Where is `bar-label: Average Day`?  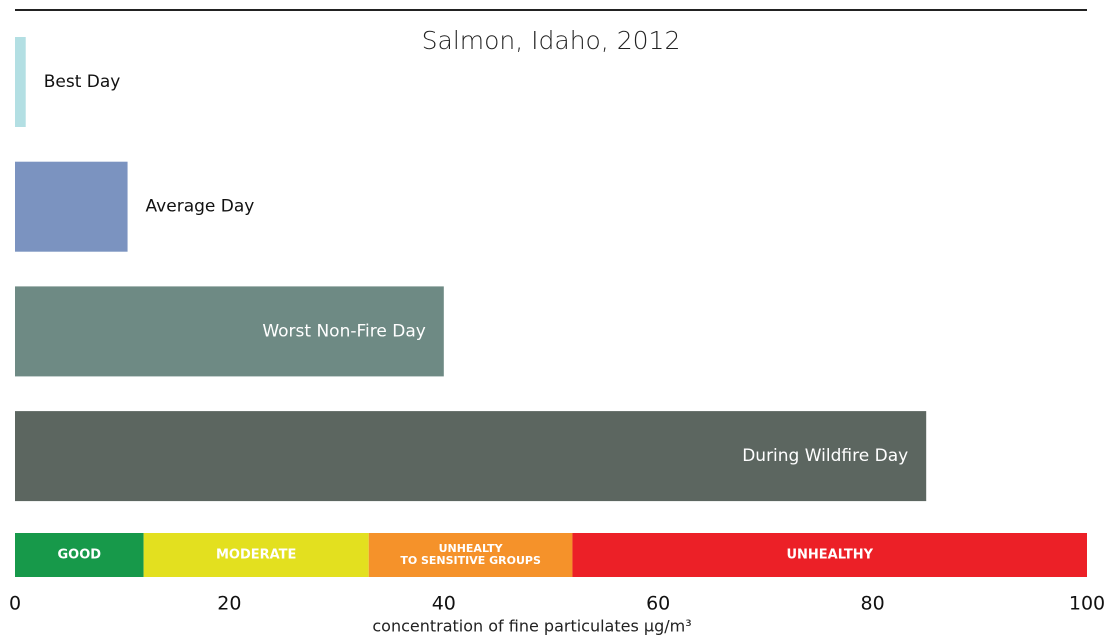
bar-label: Average Day is located at coordinates (200, 207).